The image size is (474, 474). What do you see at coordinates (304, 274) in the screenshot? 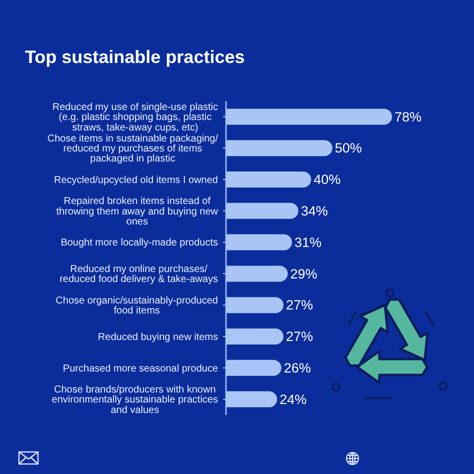
I see `data-label: 29%` at bounding box center [304, 274].